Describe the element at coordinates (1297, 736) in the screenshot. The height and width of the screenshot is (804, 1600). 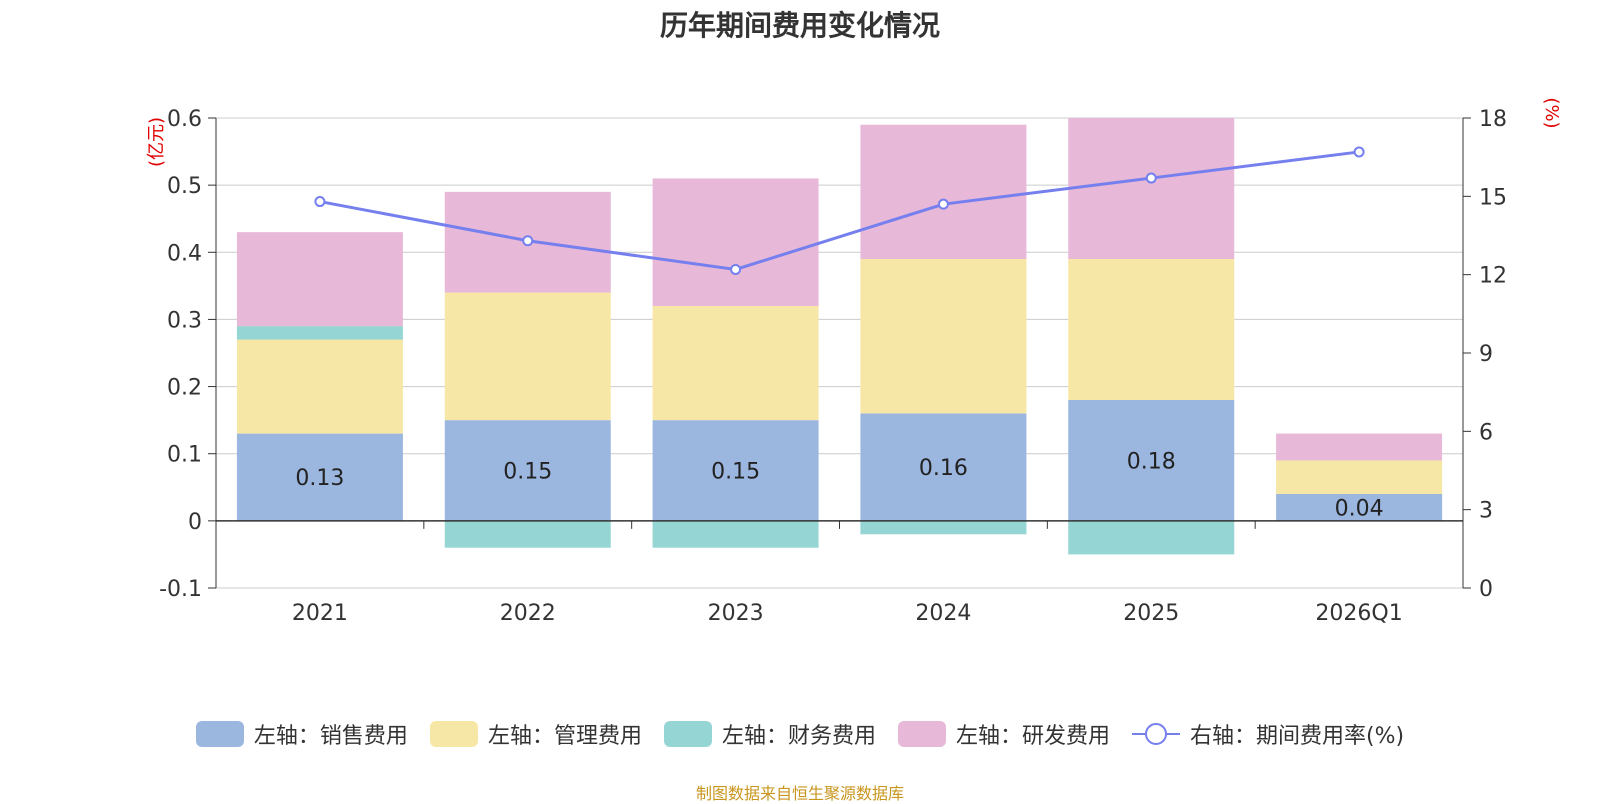
I see `legend-label: 右轴：期间费用率(%)` at that location.